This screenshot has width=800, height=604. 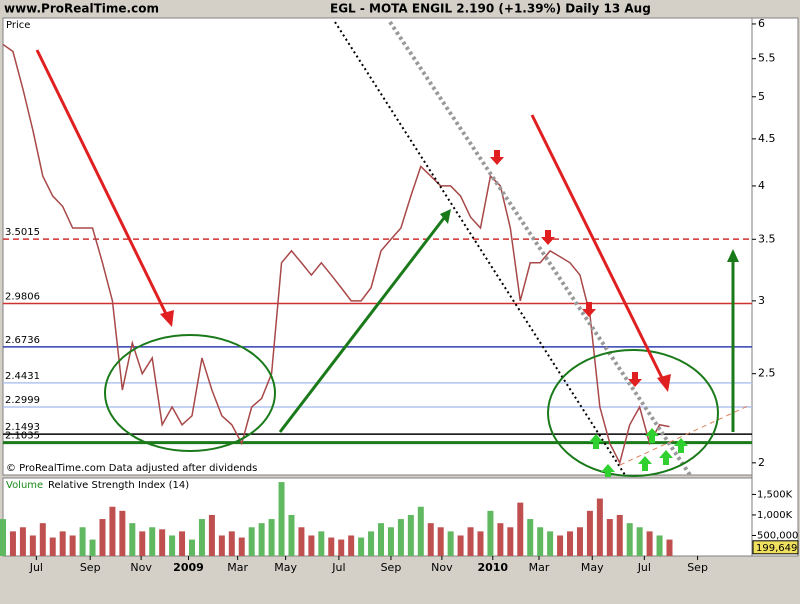 I want to click on note-bg, so click(x=124, y=468).